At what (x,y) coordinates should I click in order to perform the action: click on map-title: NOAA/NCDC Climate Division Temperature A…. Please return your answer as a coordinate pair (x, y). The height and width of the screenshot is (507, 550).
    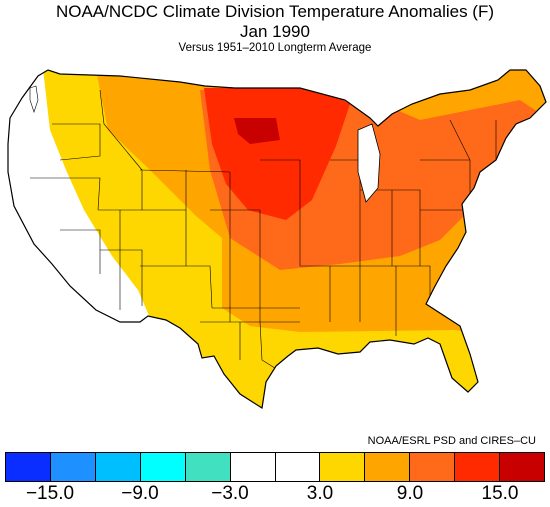
    Looking at the image, I should click on (275, 11).